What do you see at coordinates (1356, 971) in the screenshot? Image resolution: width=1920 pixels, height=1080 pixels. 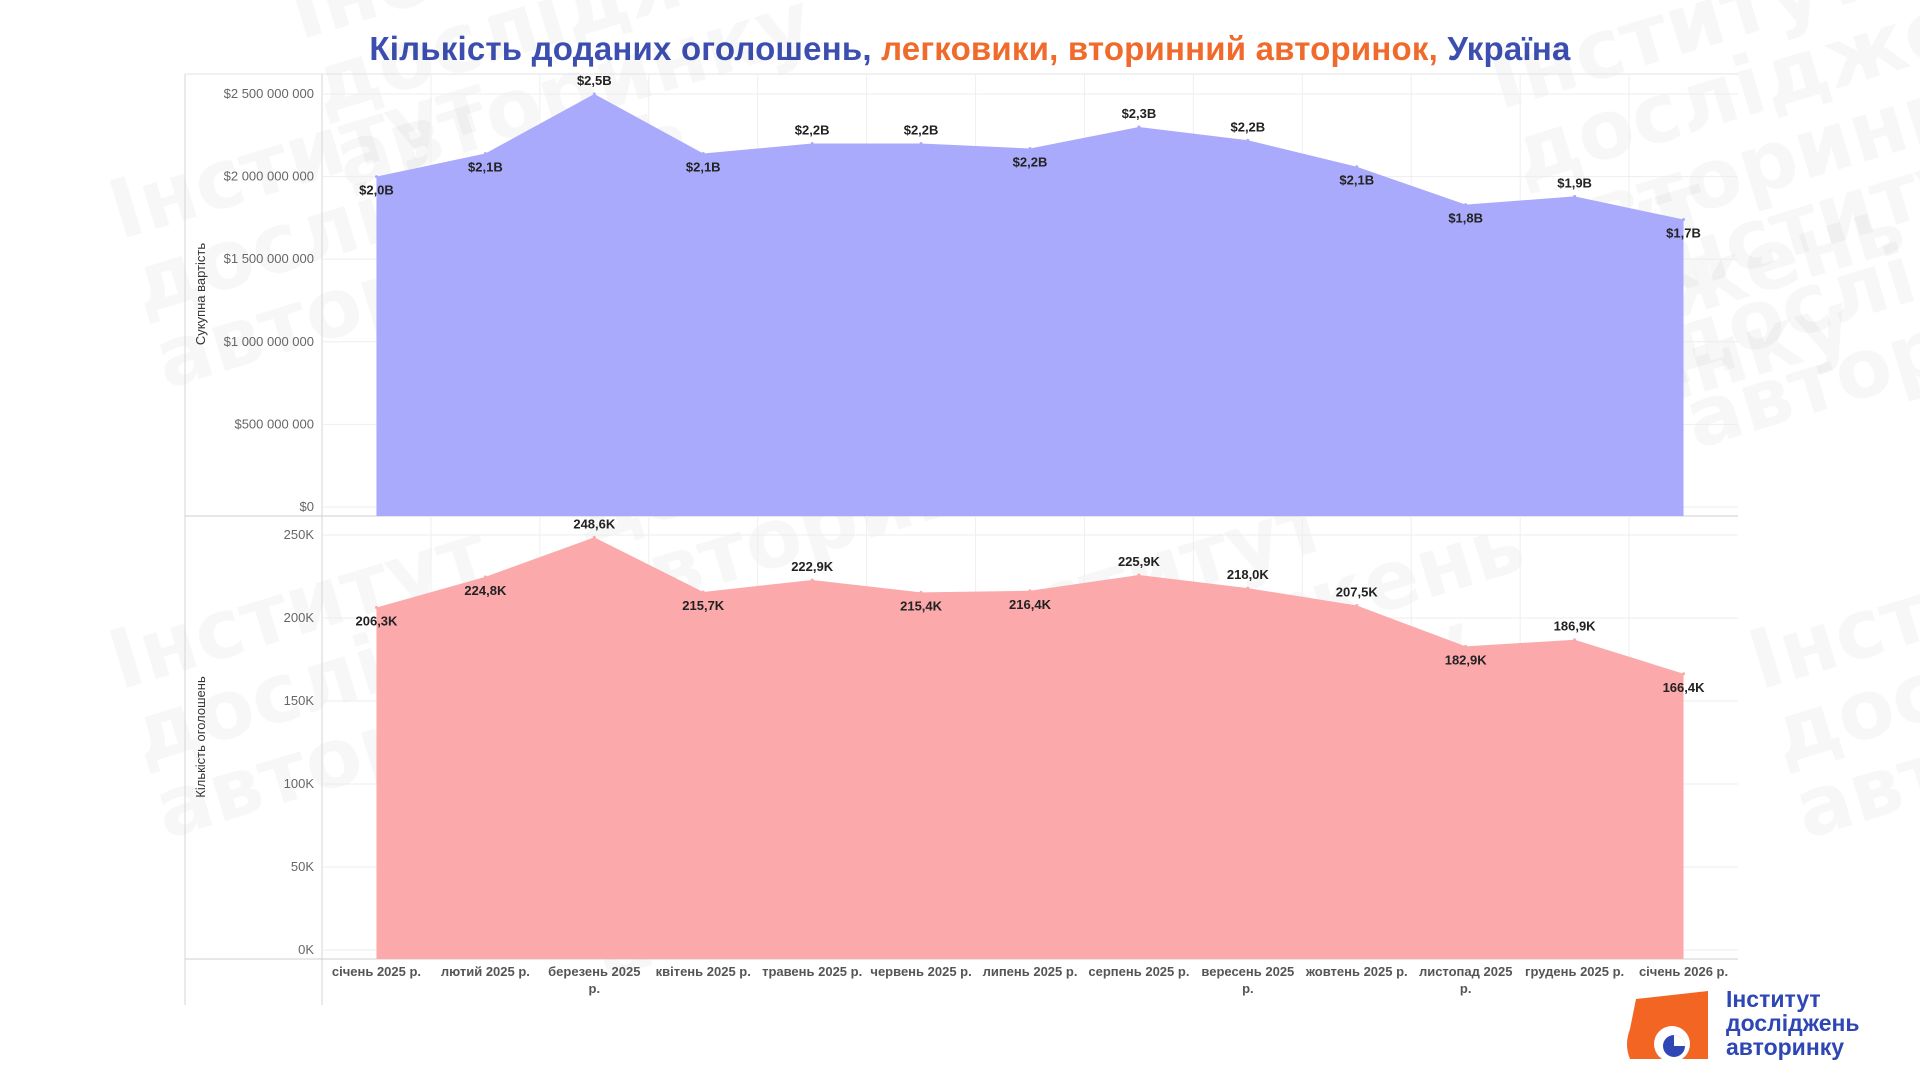 I see `x-tick-label: жовтень 2025 р.` at bounding box center [1356, 971].